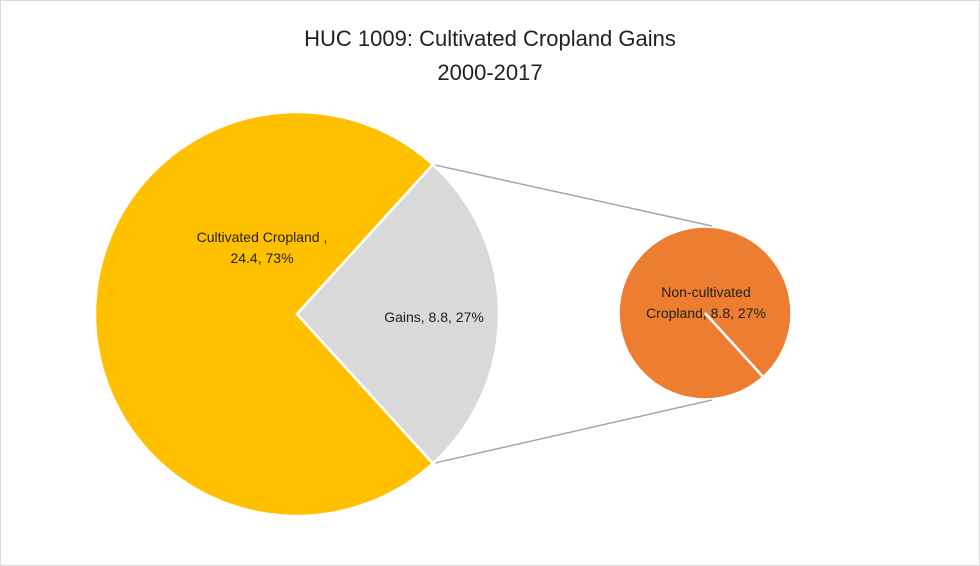  What do you see at coordinates (490, 38) in the screenshot?
I see `chart-title: HUC 1009: Cultivated Cropland Gains` at bounding box center [490, 38].